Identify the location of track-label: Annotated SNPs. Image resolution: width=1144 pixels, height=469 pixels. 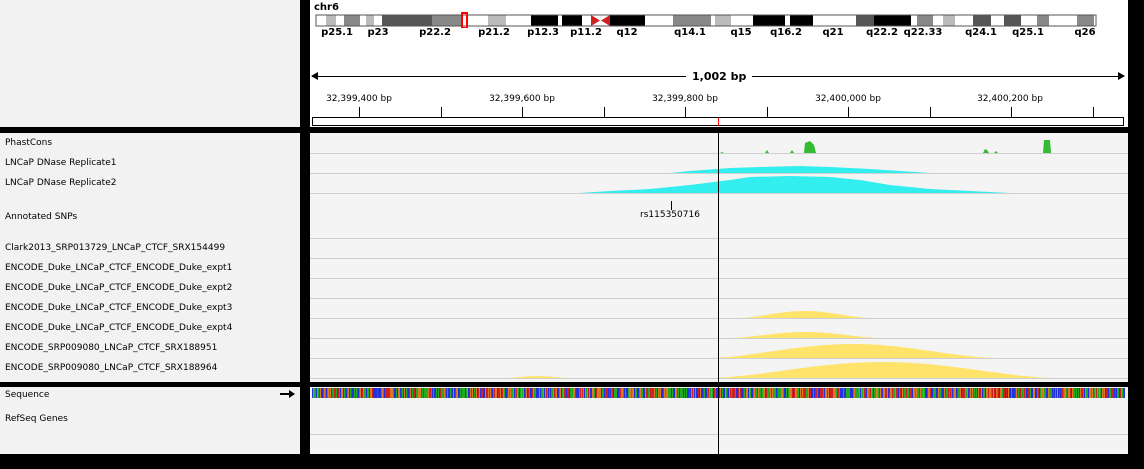
(41, 217).